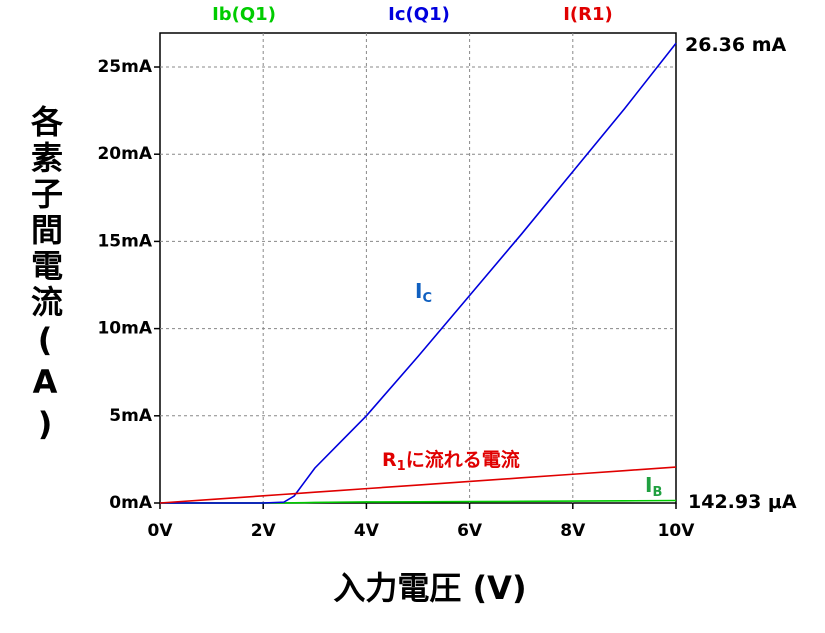 This screenshot has width=825, height=633. Describe the element at coordinates (124, 67) in the screenshot. I see `y-tick-label: 25mA` at that location.